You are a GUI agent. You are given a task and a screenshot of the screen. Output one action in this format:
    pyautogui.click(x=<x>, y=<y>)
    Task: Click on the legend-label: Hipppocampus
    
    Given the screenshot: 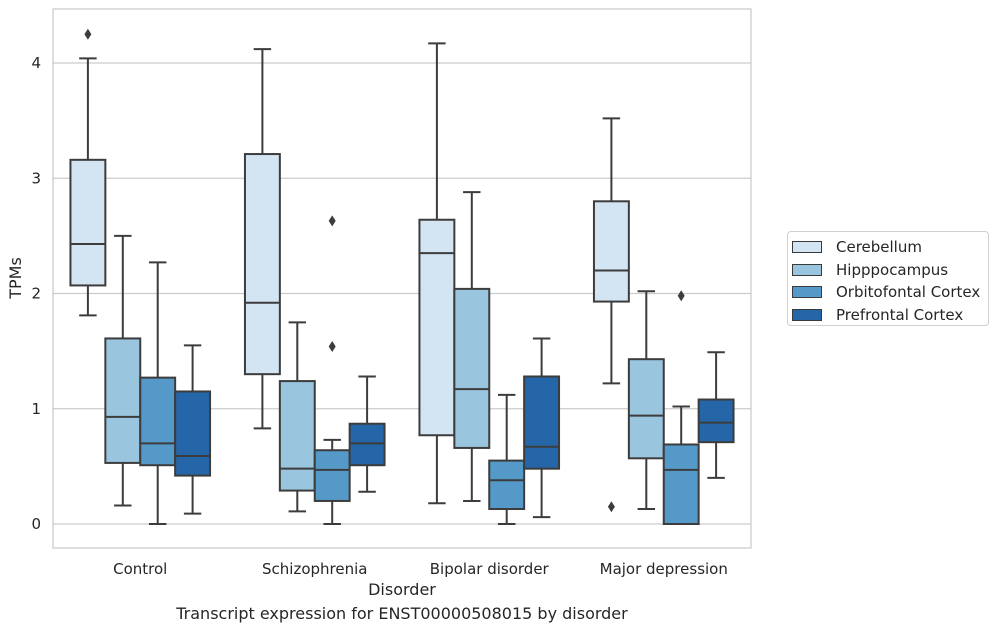 What is the action you would take?
    pyautogui.click(x=892, y=269)
    